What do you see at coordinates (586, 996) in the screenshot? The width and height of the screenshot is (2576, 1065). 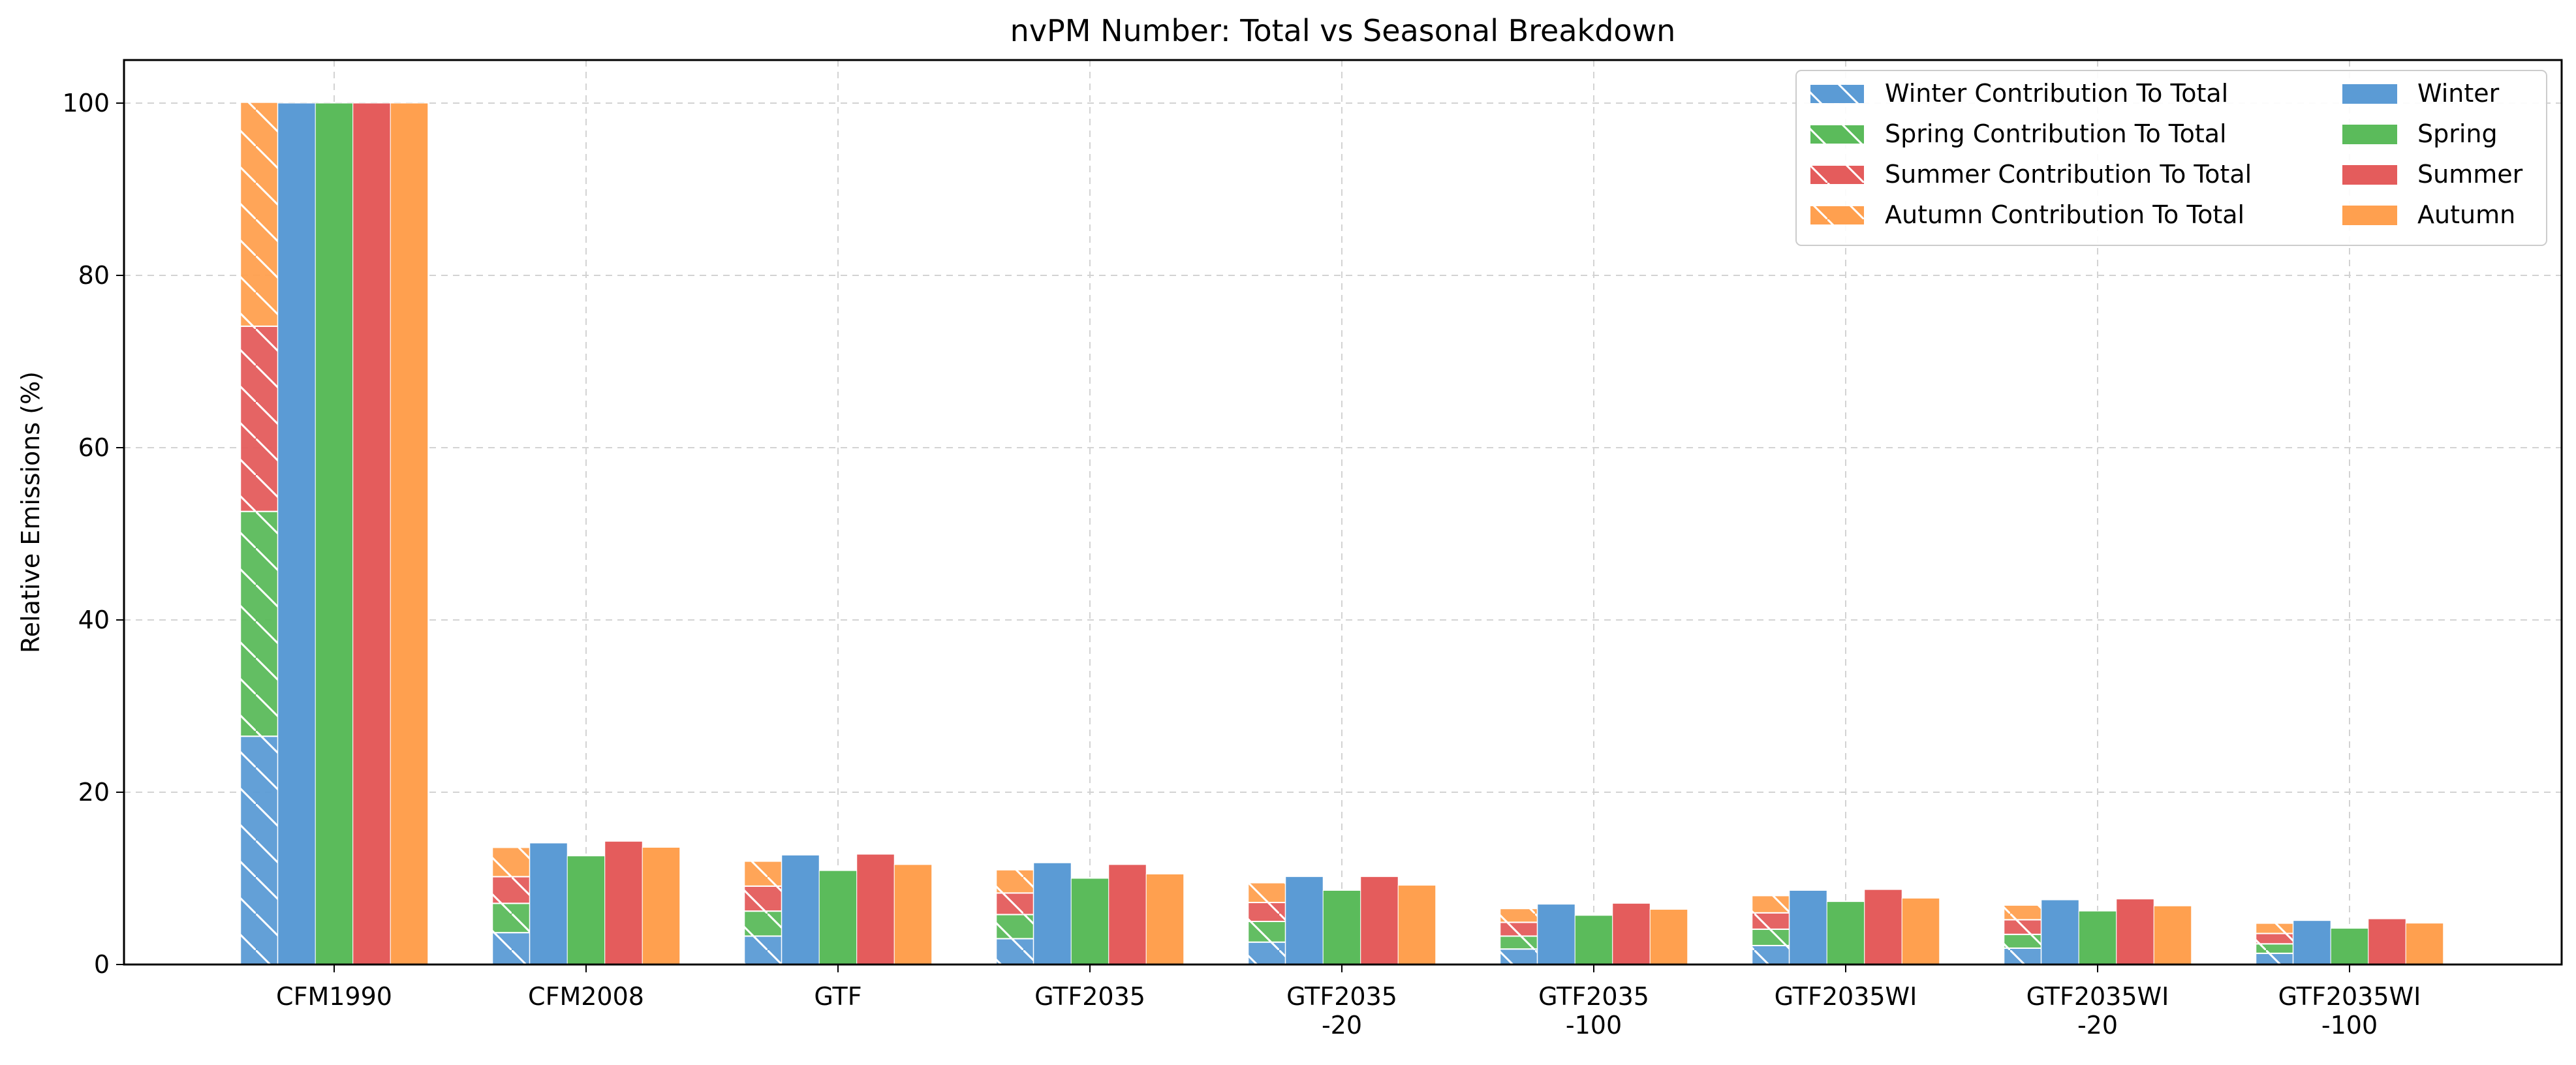 I see `x-tick-label: CFM2008` at bounding box center [586, 996].